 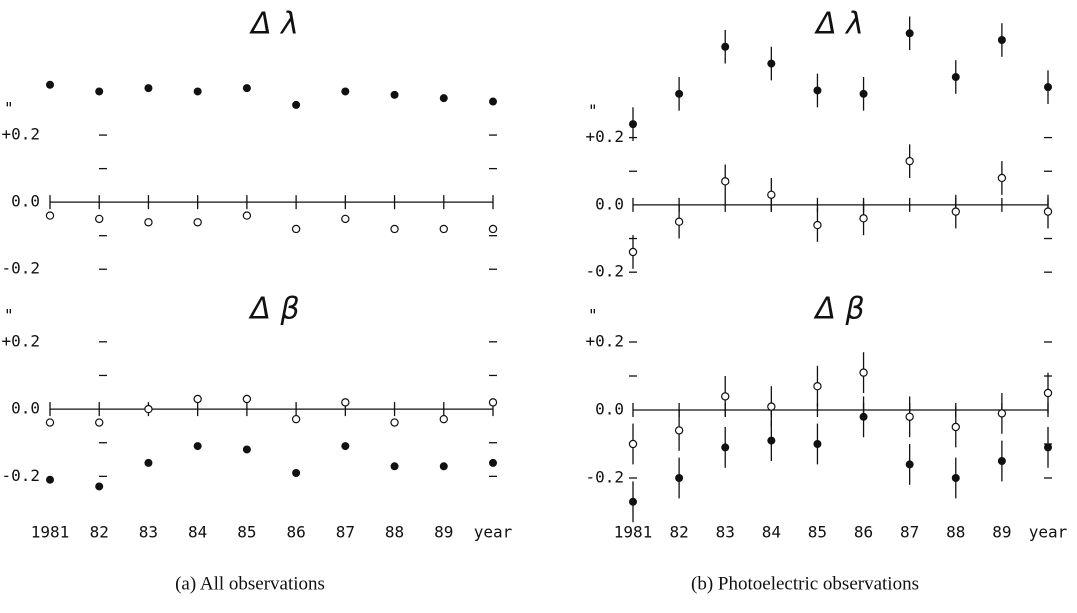 What do you see at coordinates (909, 532) in the screenshot?
I see `x-tick-label: 87` at bounding box center [909, 532].